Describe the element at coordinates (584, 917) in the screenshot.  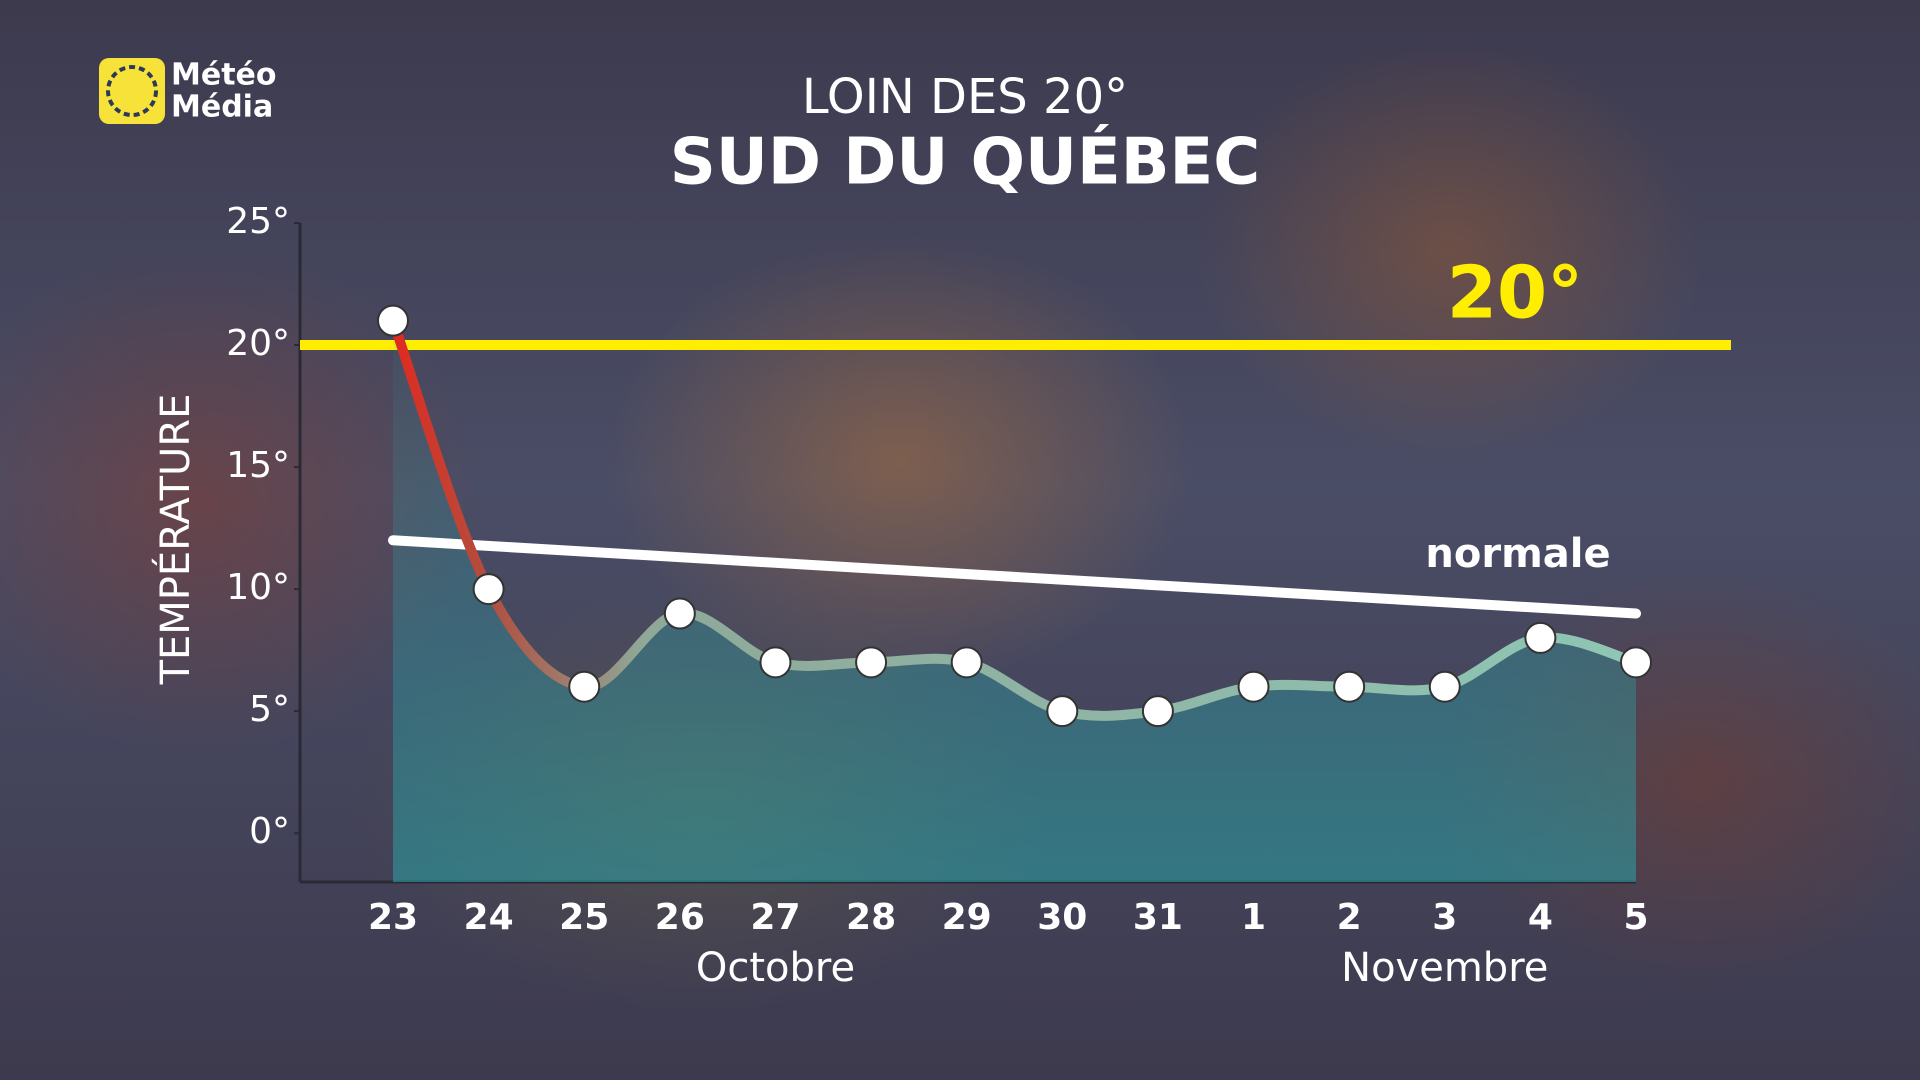
I see `x-tick-label: 25` at that location.